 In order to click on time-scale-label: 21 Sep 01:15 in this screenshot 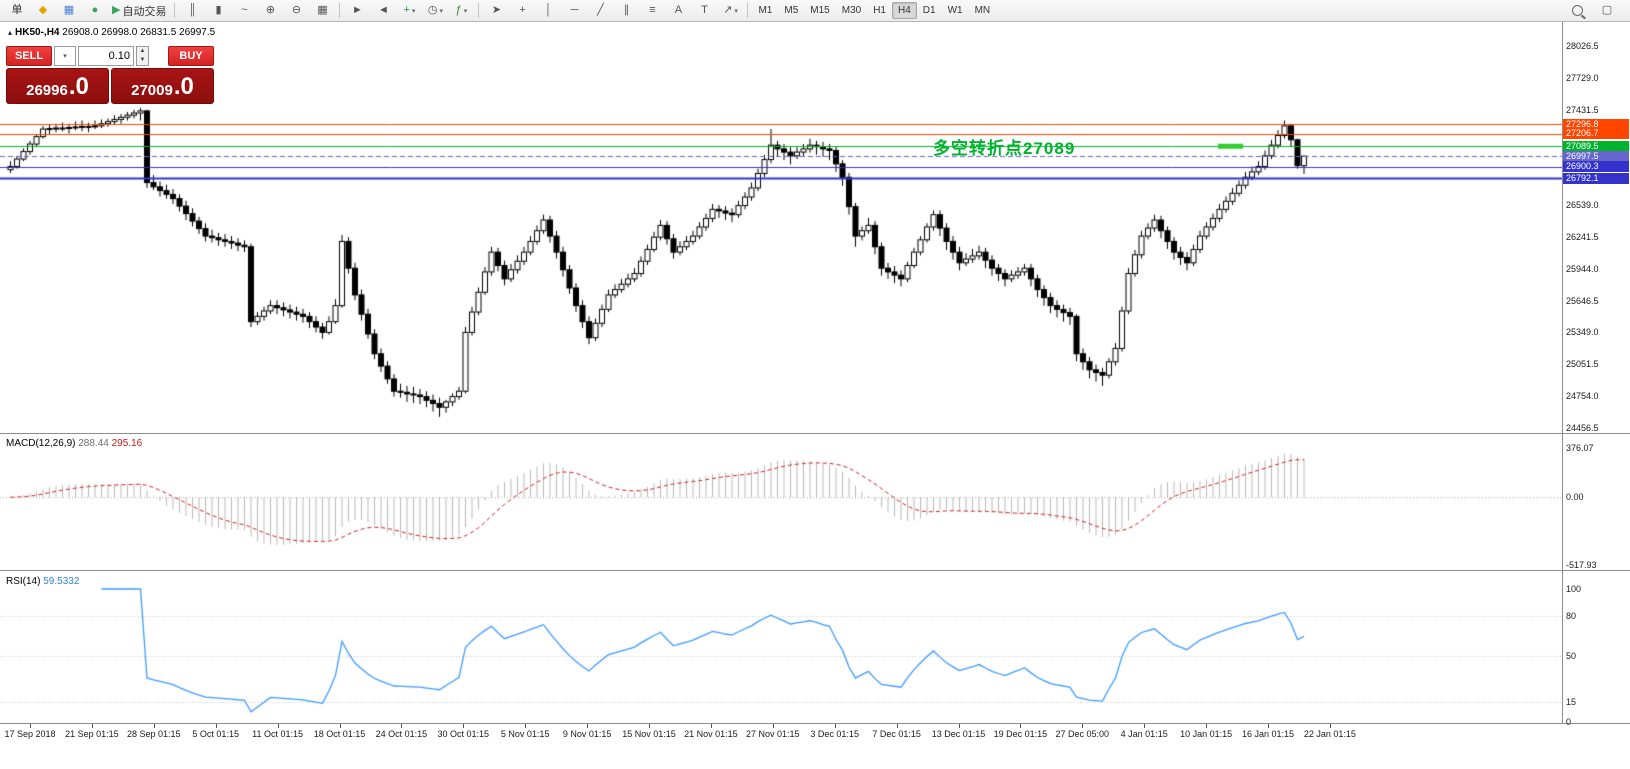, I will do `click(92, 734)`.